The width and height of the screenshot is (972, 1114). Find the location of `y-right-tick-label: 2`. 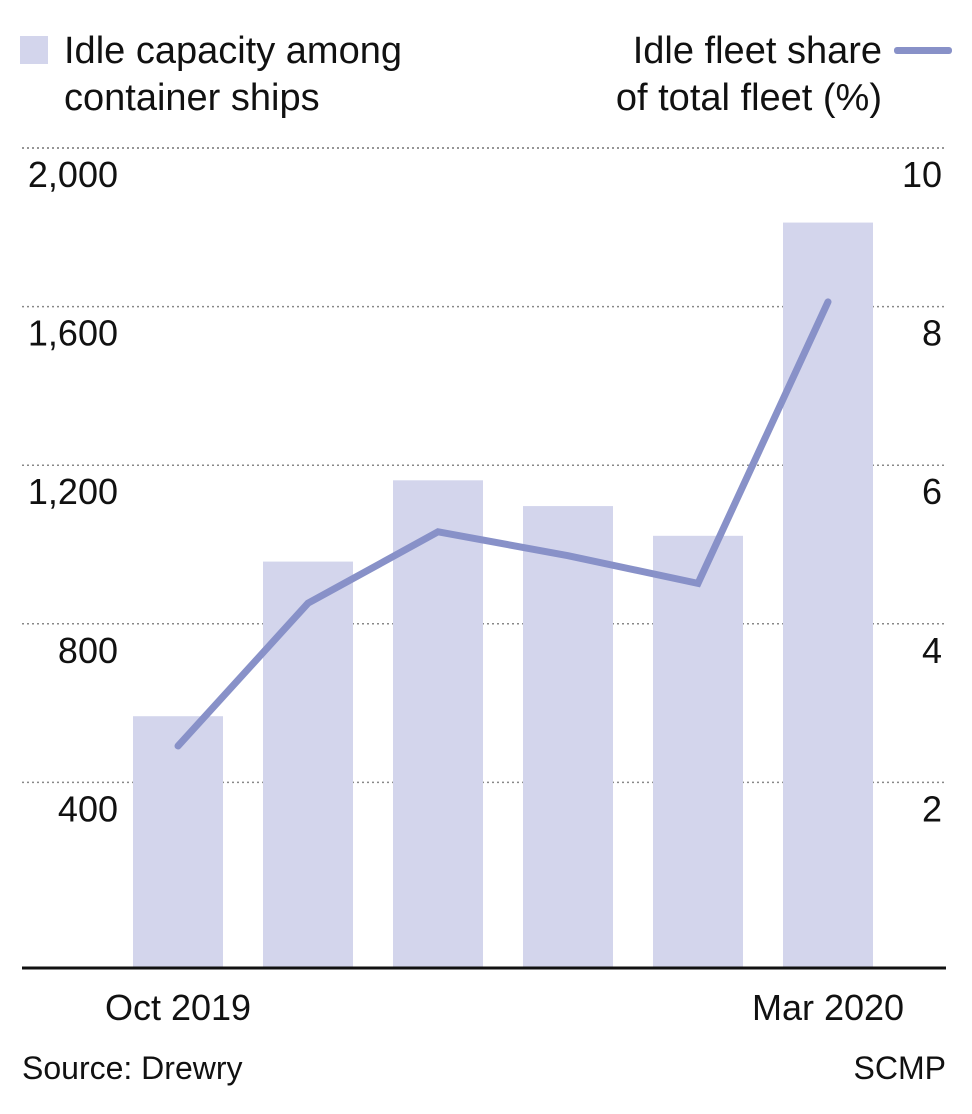

y-right-tick-label: 2 is located at coordinates (932, 808).